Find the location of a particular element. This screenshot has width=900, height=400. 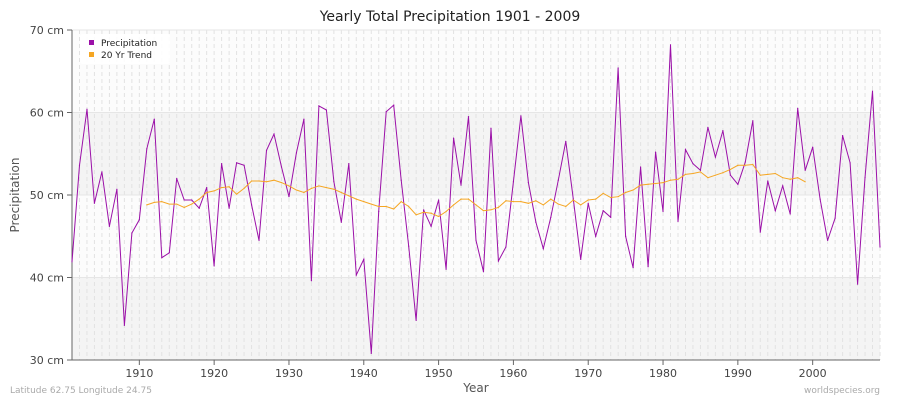

x-tick-label: 2000 is located at coordinates (813, 373).